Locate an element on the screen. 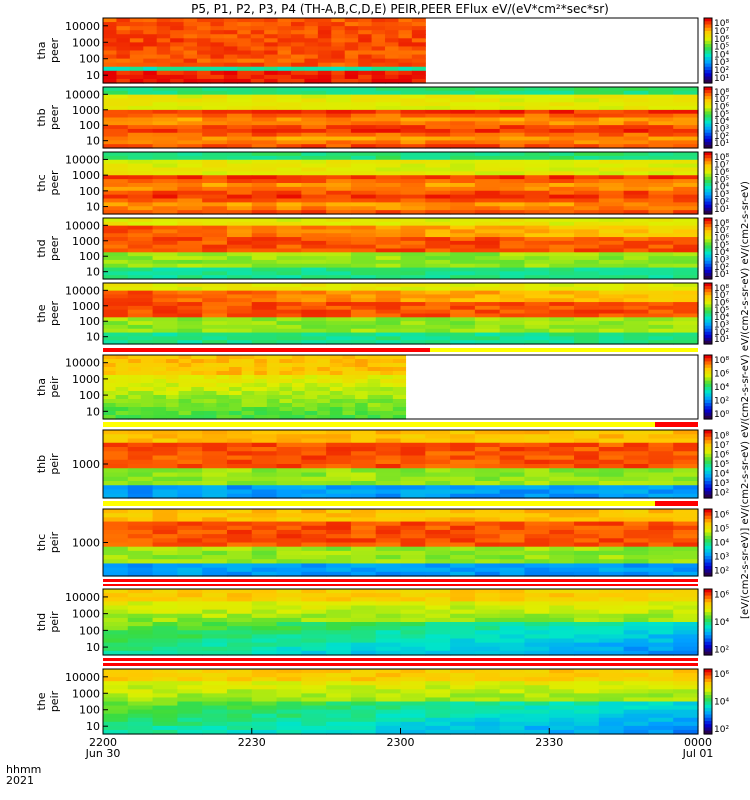 The width and height of the screenshot is (750, 800). colorbar-tick-label: 10⁶ is located at coordinates (721, 515).